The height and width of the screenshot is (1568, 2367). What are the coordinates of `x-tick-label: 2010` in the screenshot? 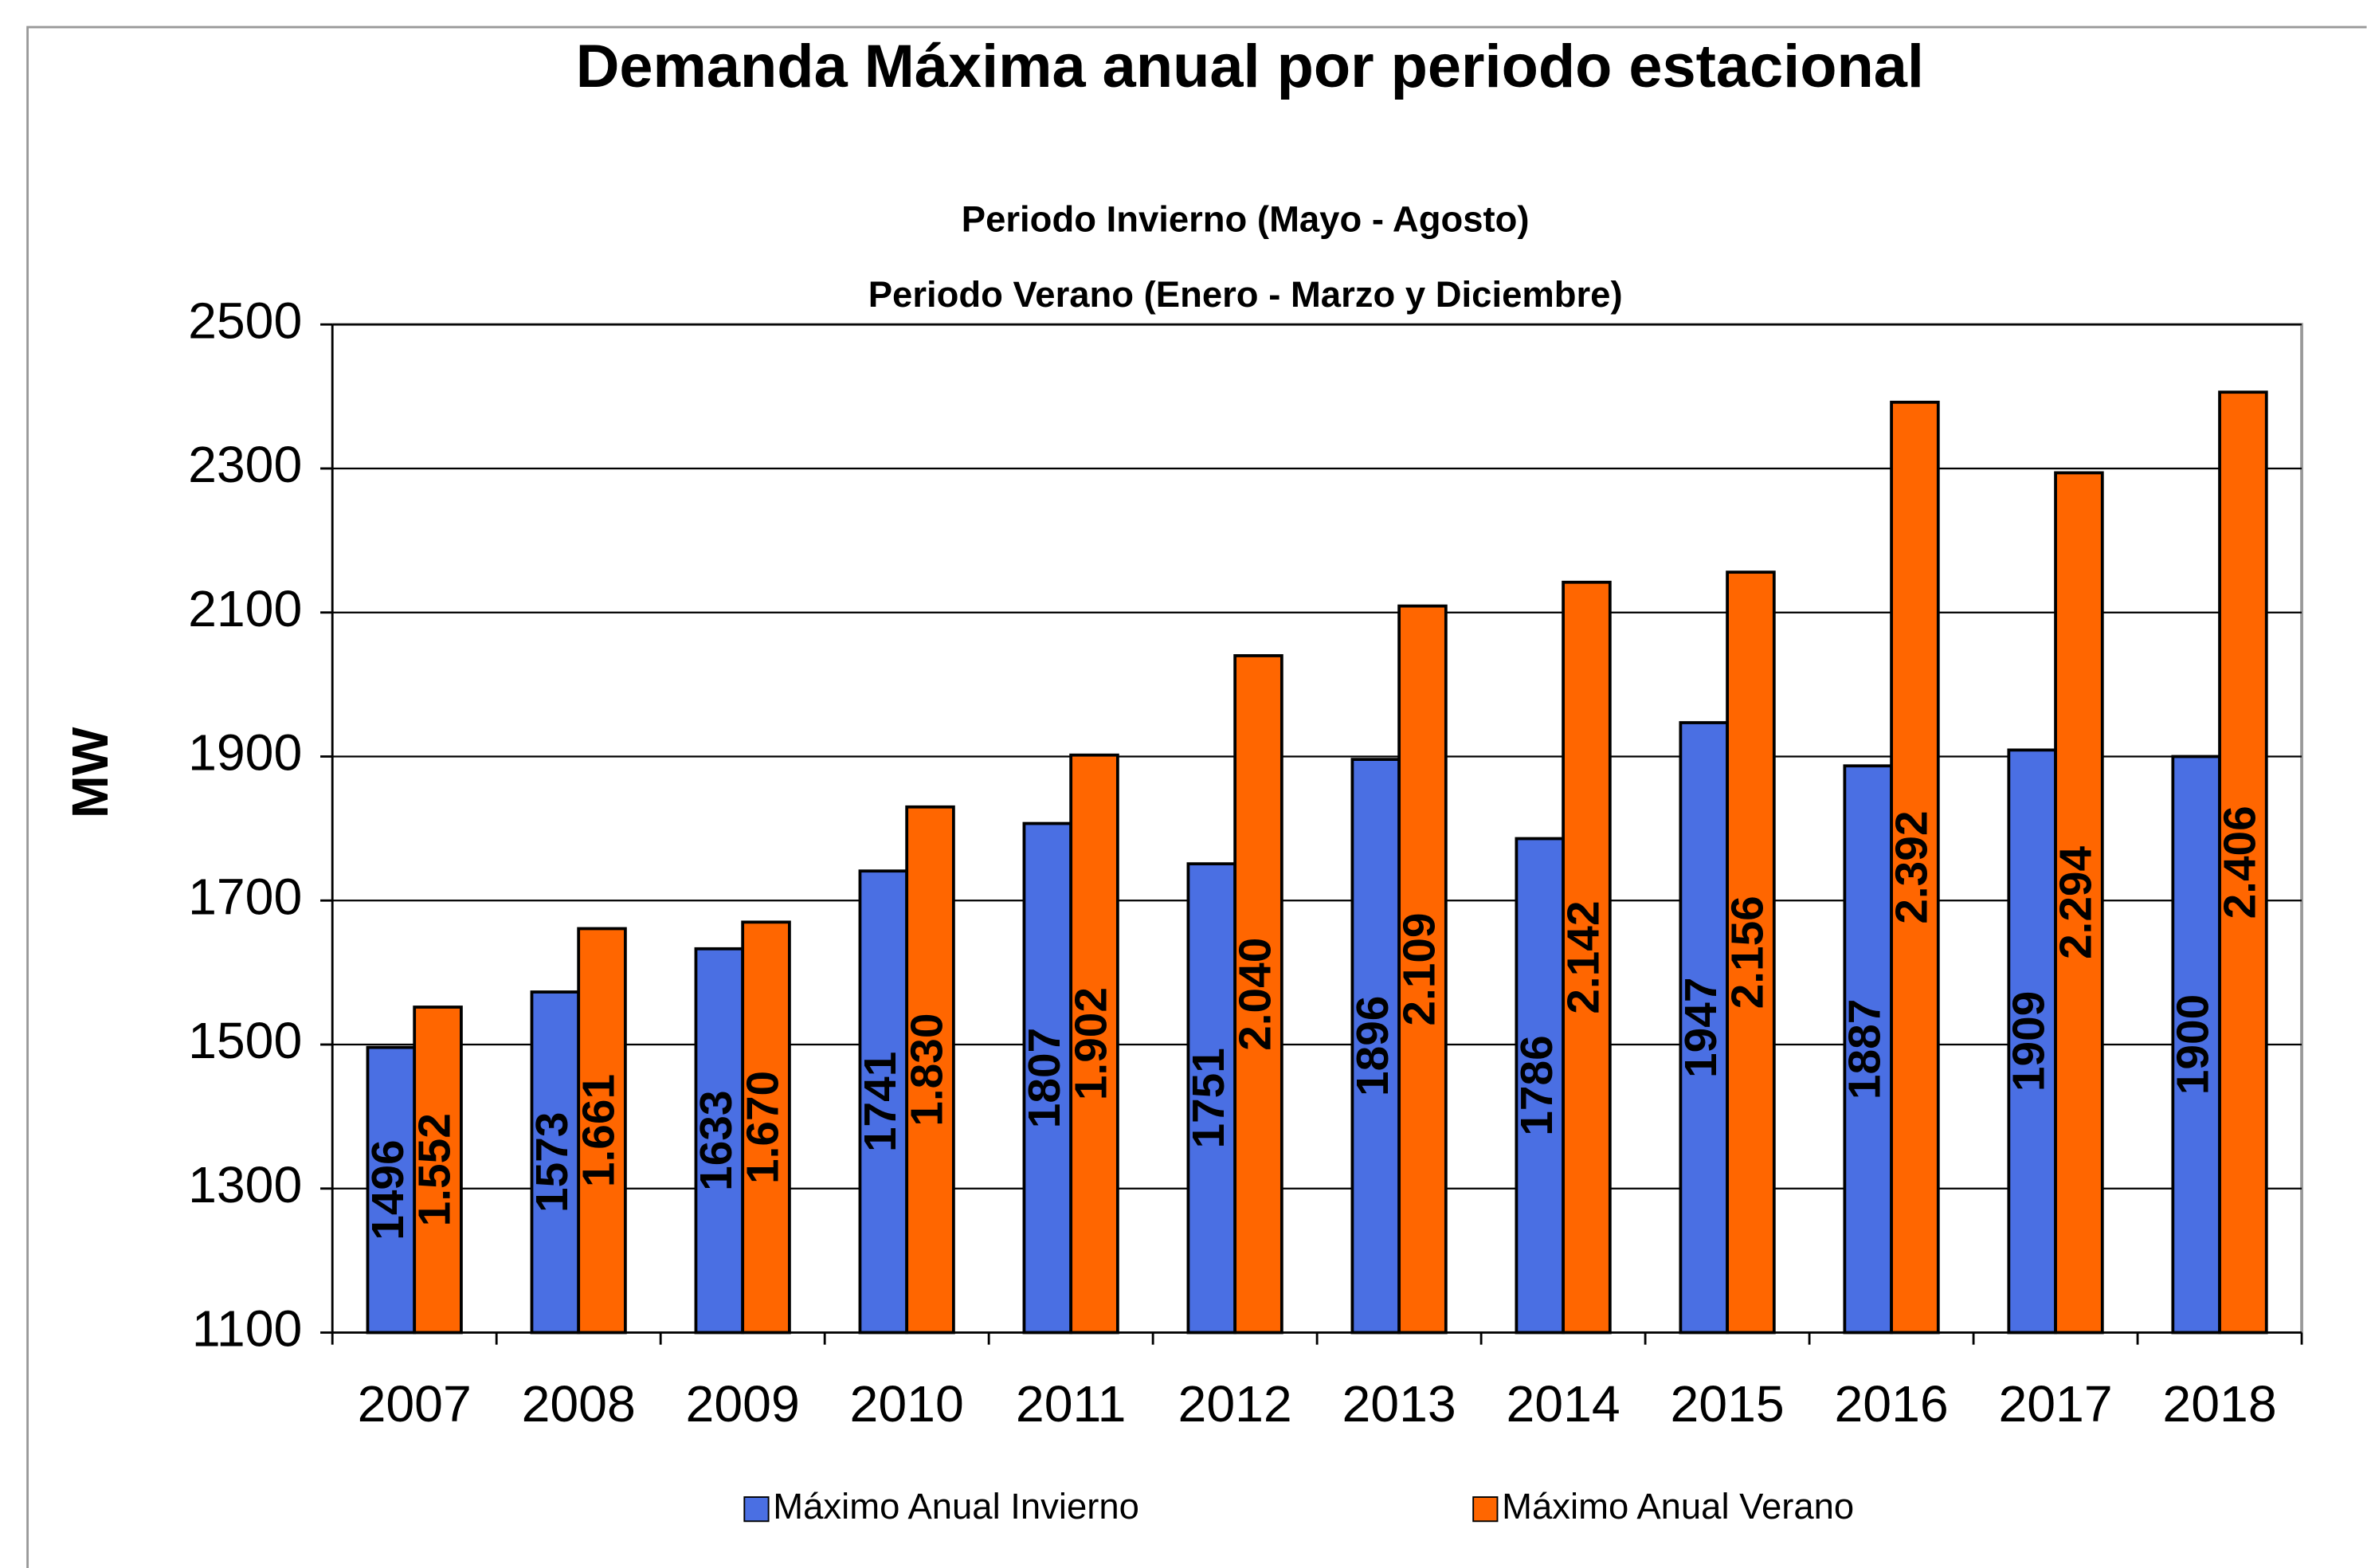 It's located at (907, 1404).